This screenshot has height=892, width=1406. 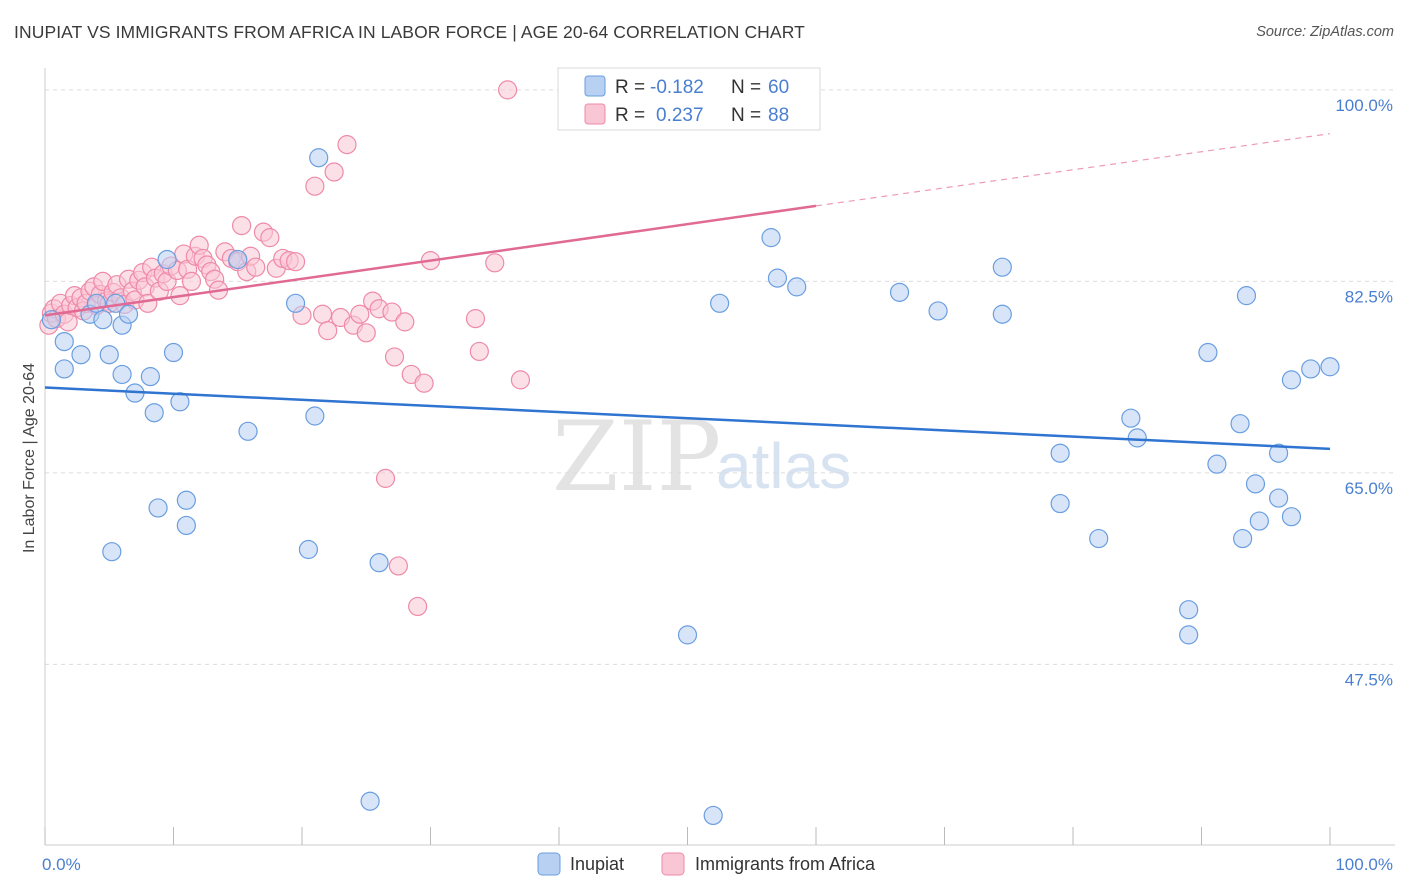 I want to click on legend-r-label-1: R =, so click(x=630, y=87).